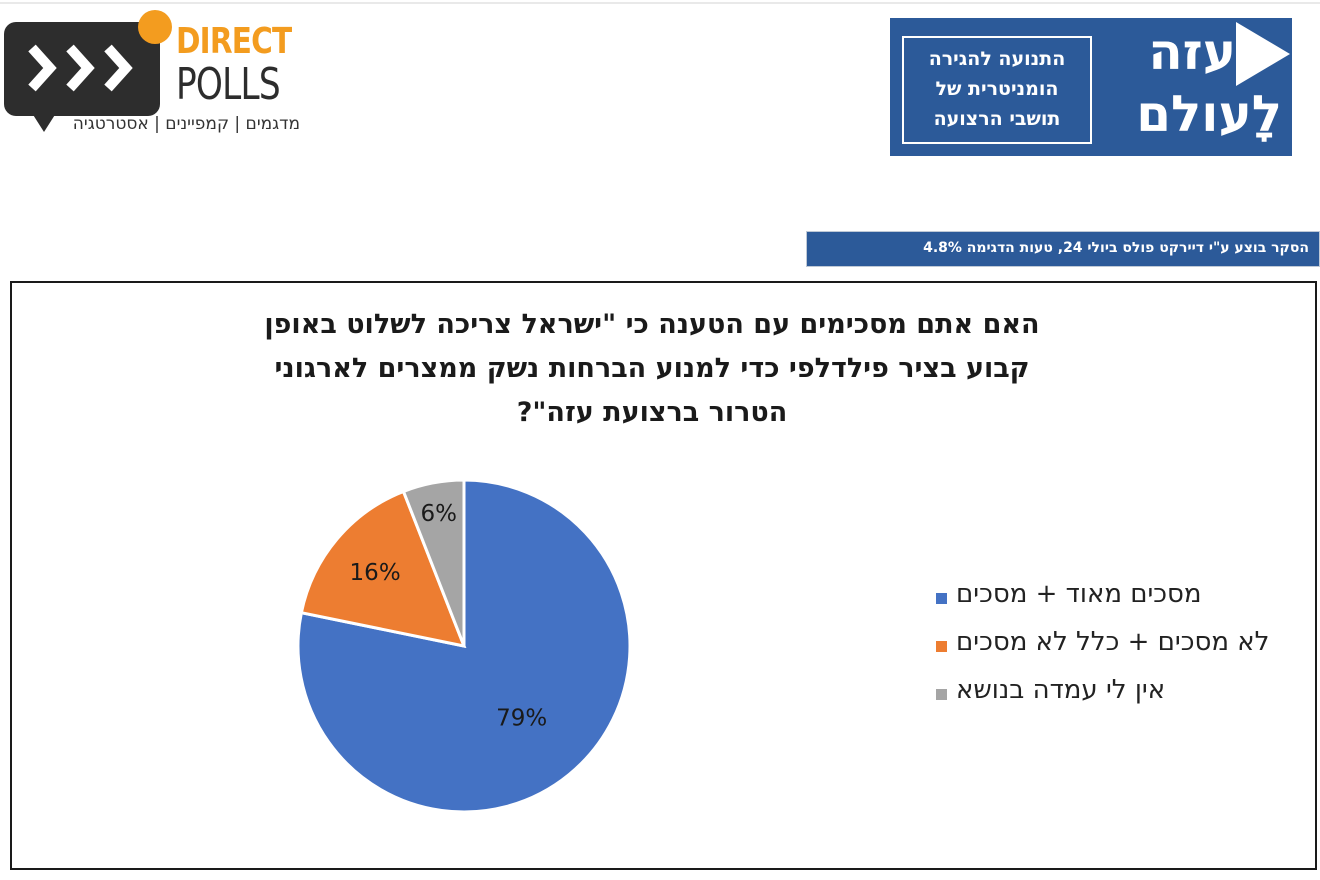  What do you see at coordinates (80, 68) in the screenshot?
I see `chevrons-icon` at bounding box center [80, 68].